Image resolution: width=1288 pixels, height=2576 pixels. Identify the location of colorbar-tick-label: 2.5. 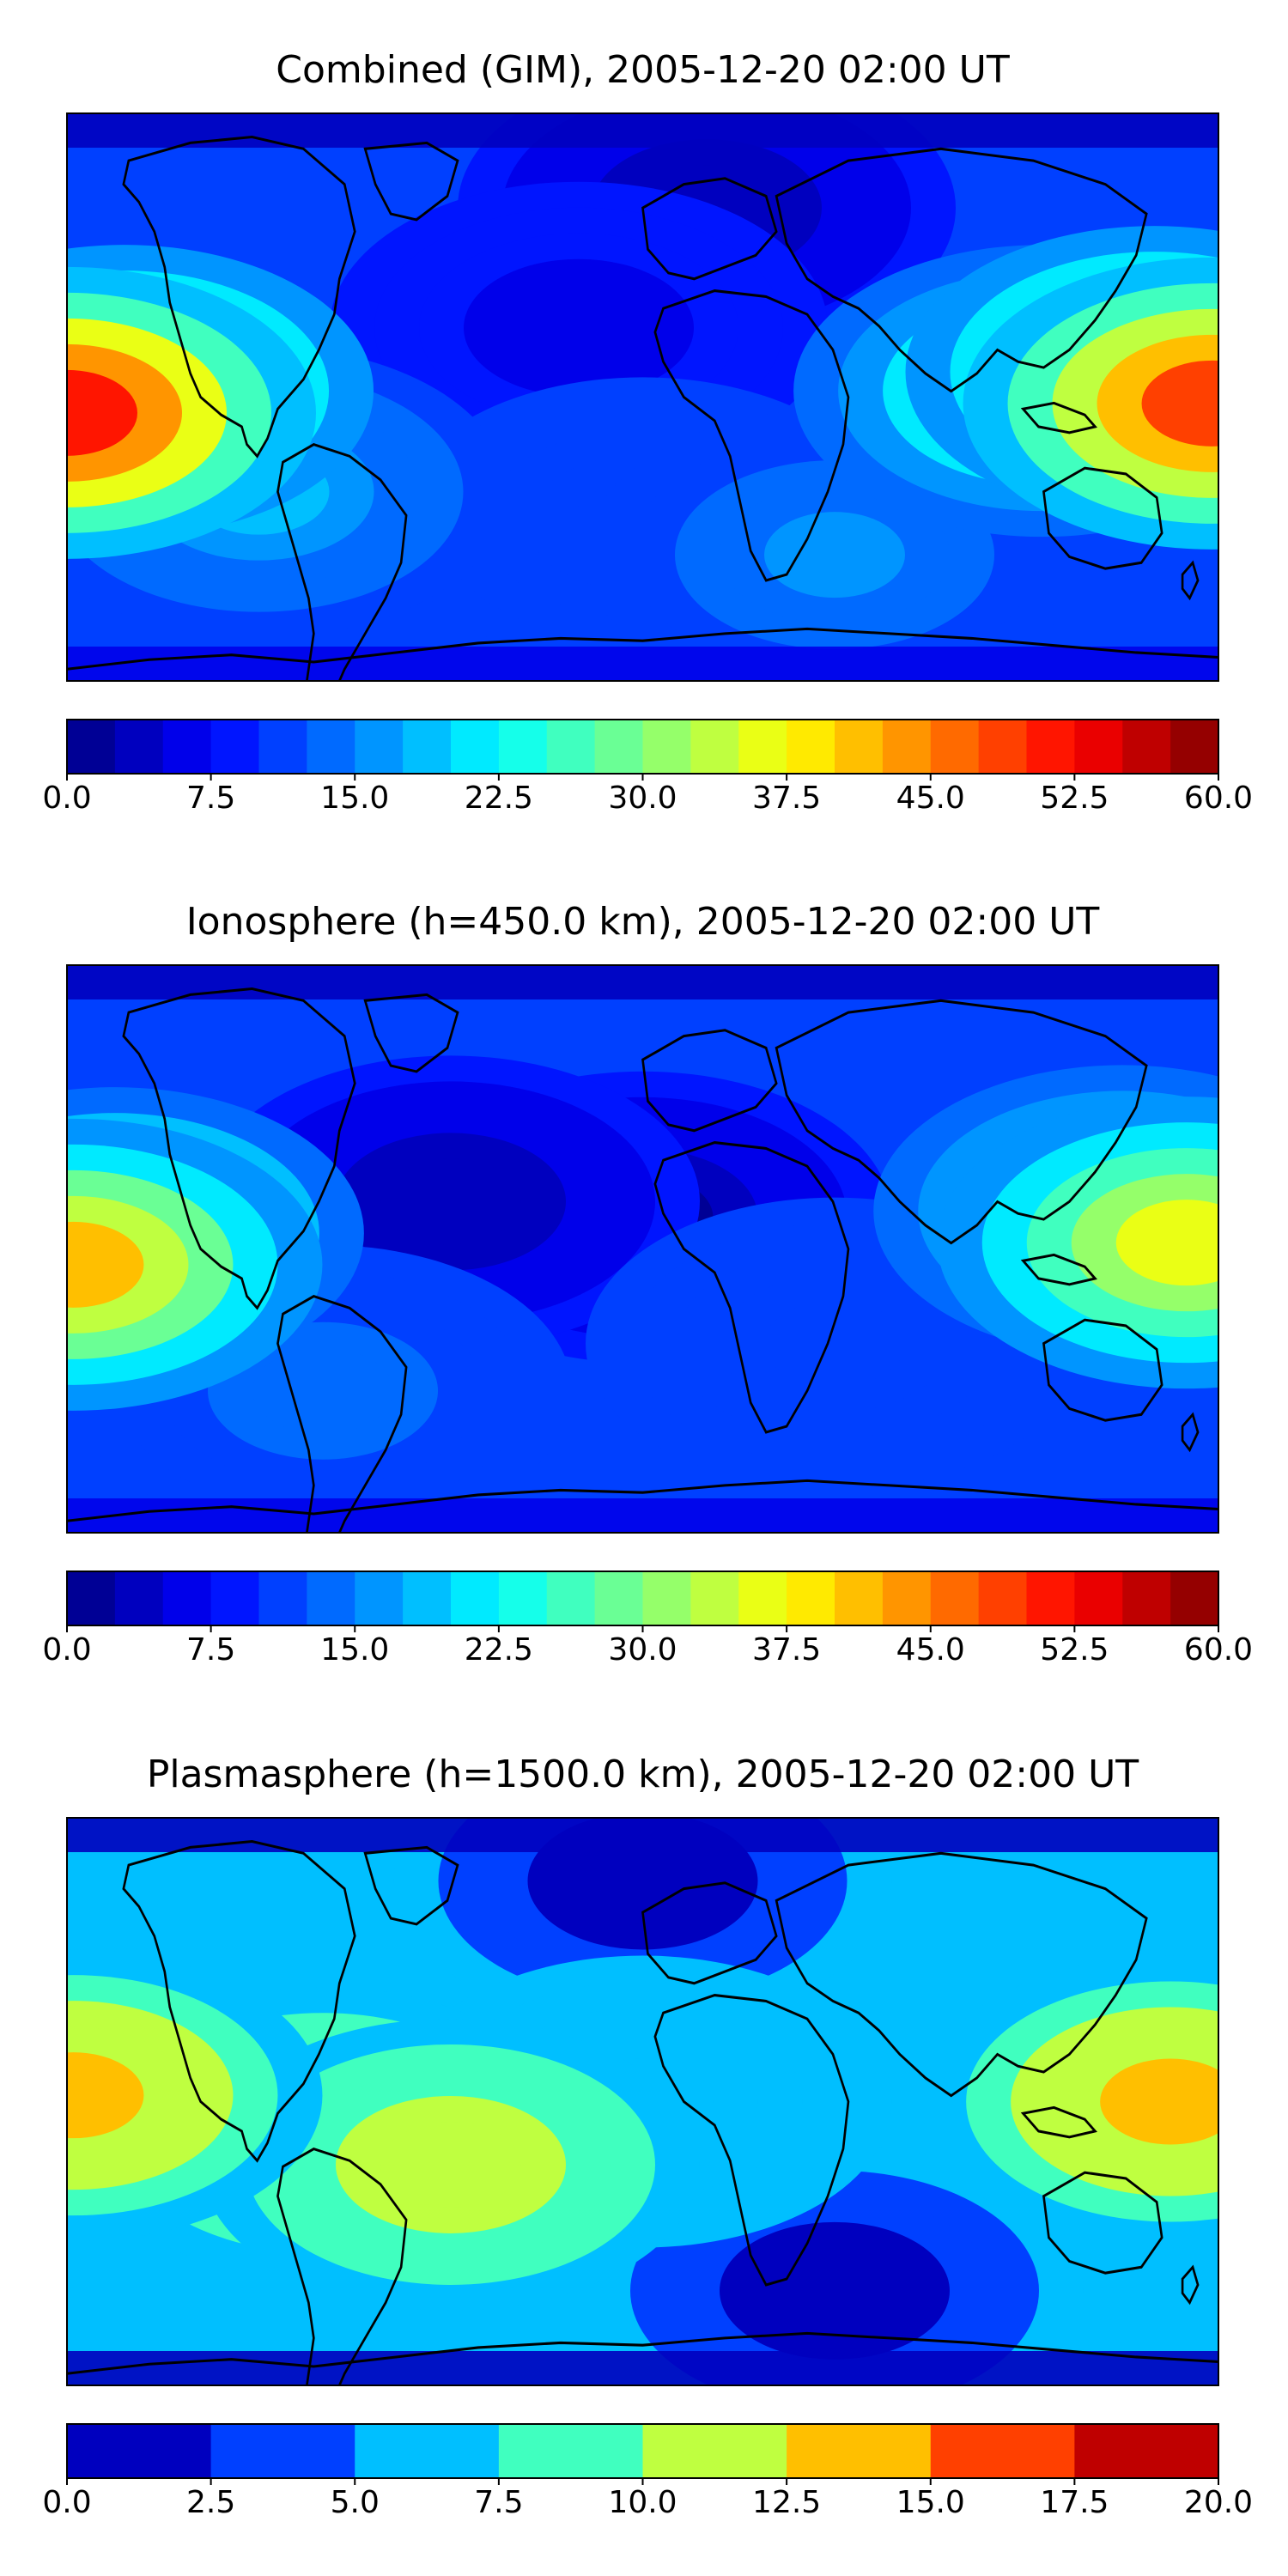
(210, 2502).